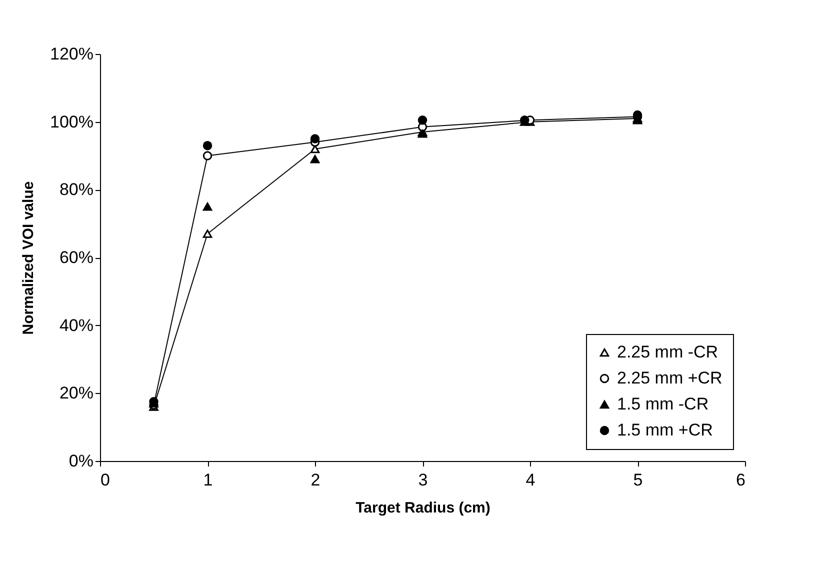 The height and width of the screenshot is (562, 839). I want to click on x-tick-label: 5, so click(638, 480).